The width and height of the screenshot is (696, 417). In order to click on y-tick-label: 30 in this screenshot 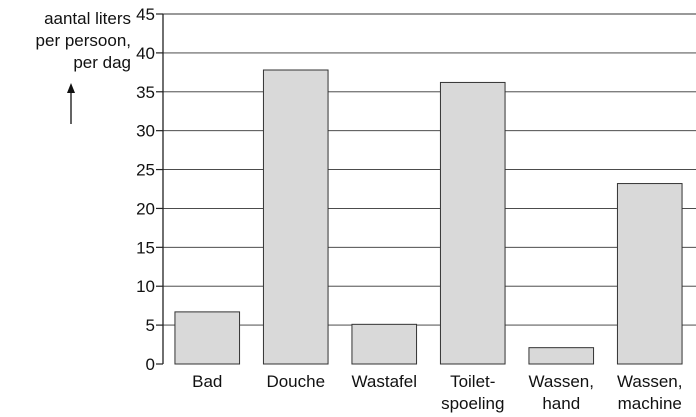, I will do `click(145, 131)`.